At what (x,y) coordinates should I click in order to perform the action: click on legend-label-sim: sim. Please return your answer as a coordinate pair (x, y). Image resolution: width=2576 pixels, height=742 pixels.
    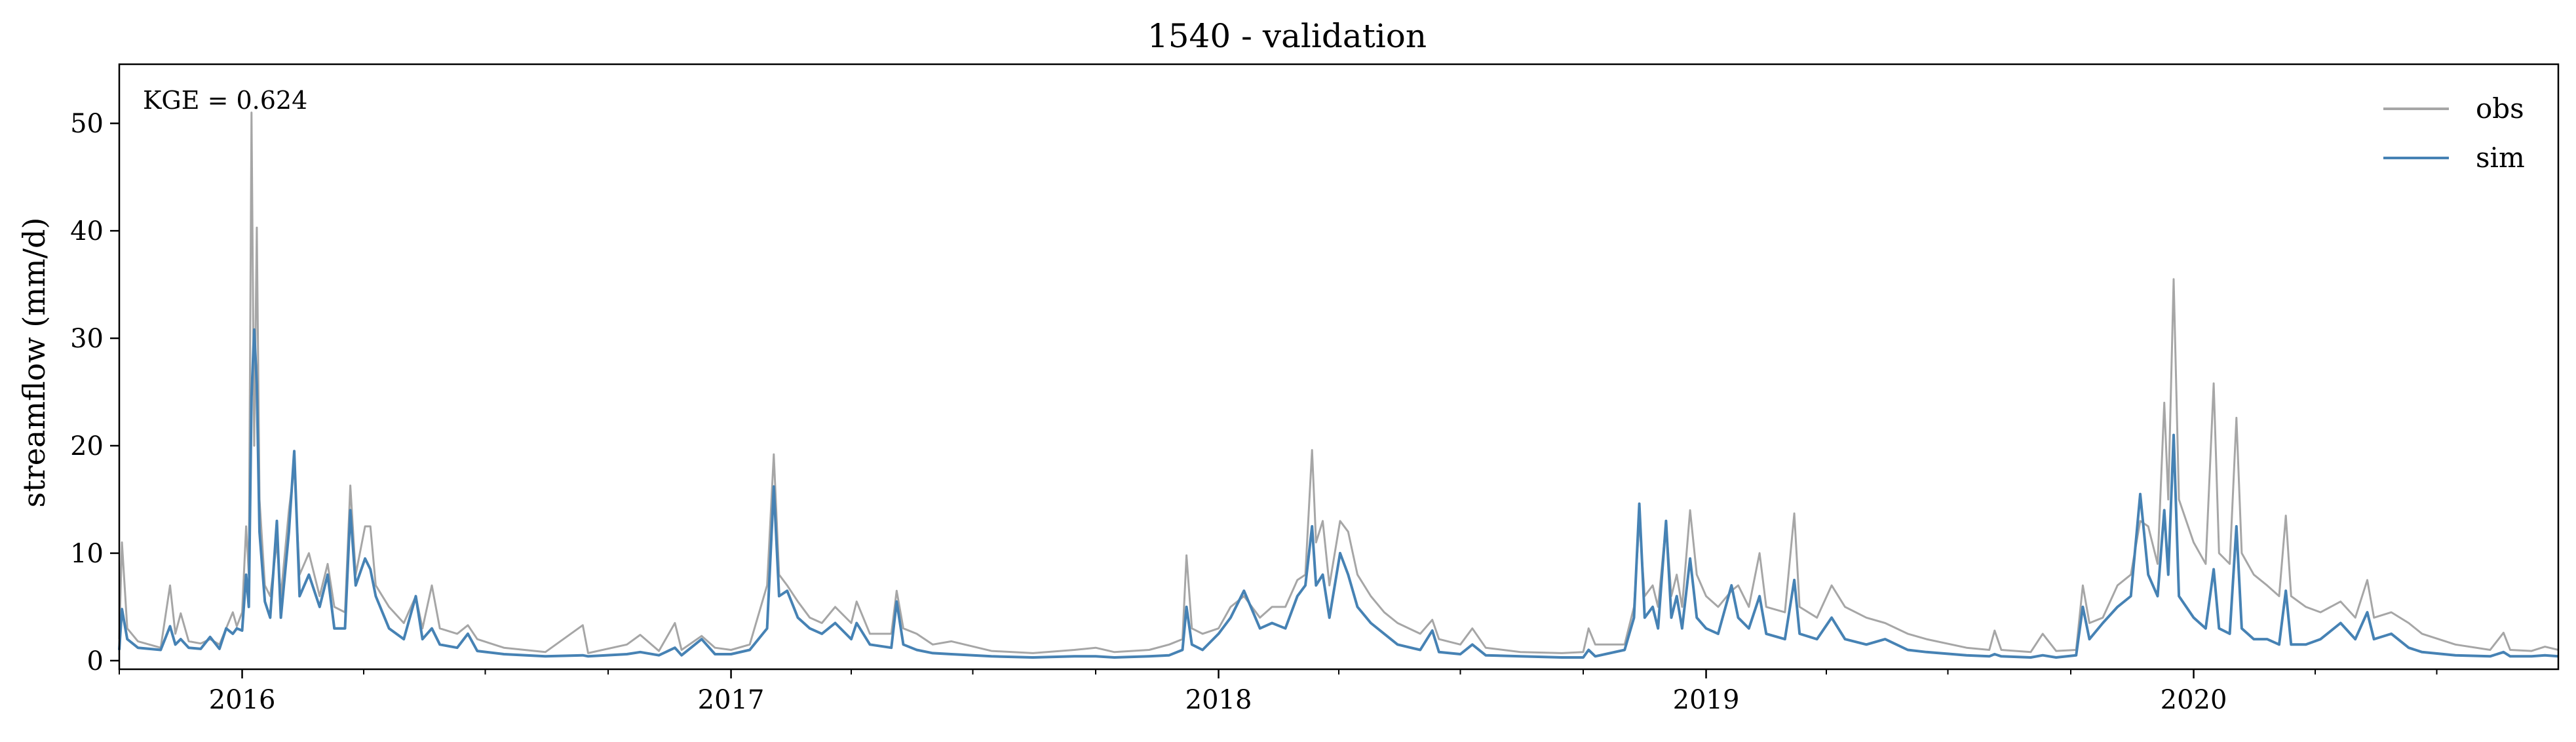
    Looking at the image, I should click on (2500, 158).